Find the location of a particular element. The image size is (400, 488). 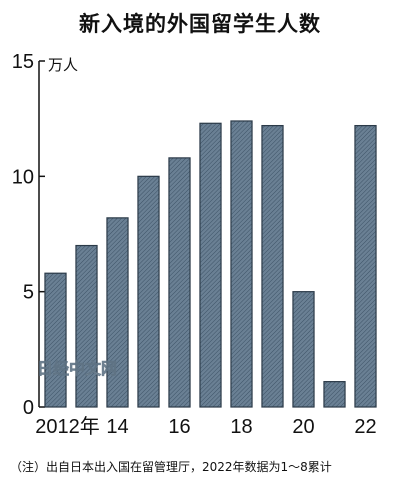

x-tick-label: 14 is located at coordinates (117, 427).